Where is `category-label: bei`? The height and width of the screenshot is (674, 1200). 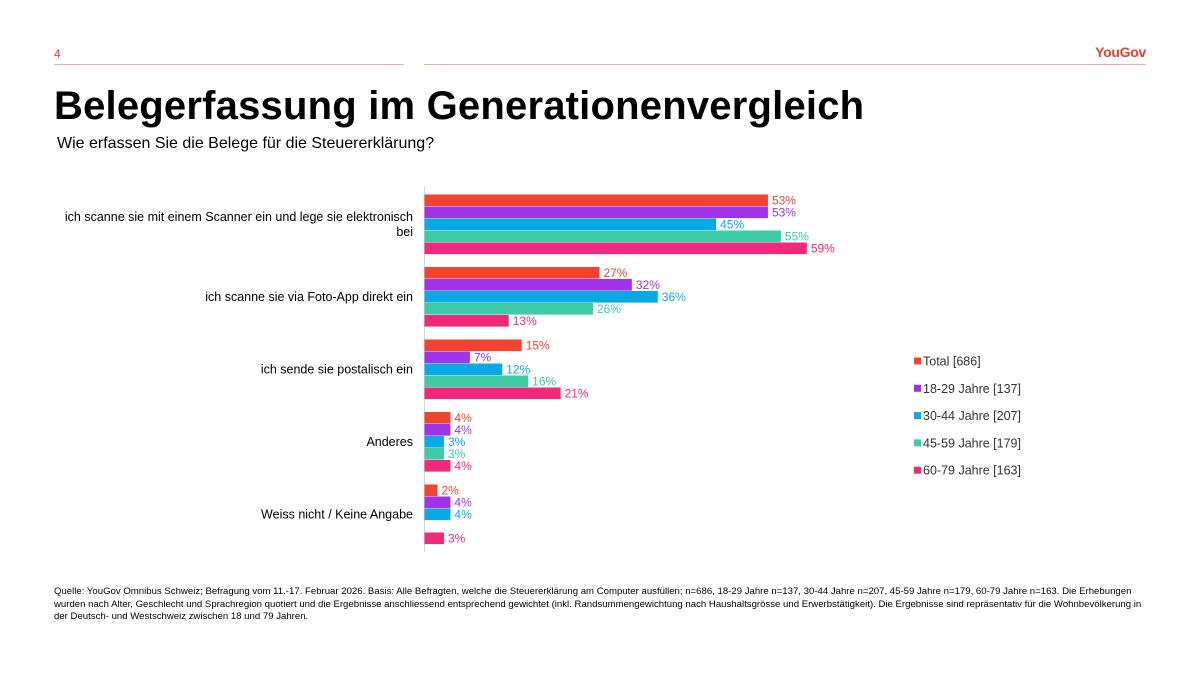 category-label: bei is located at coordinates (404, 232).